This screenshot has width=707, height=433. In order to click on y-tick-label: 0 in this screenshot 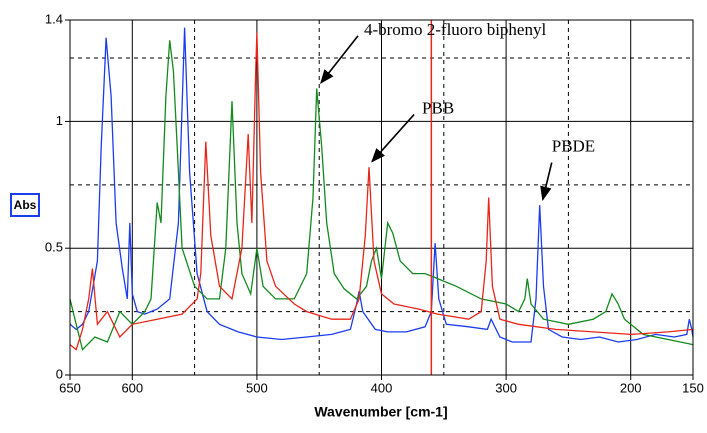, I will do `click(59, 373)`.